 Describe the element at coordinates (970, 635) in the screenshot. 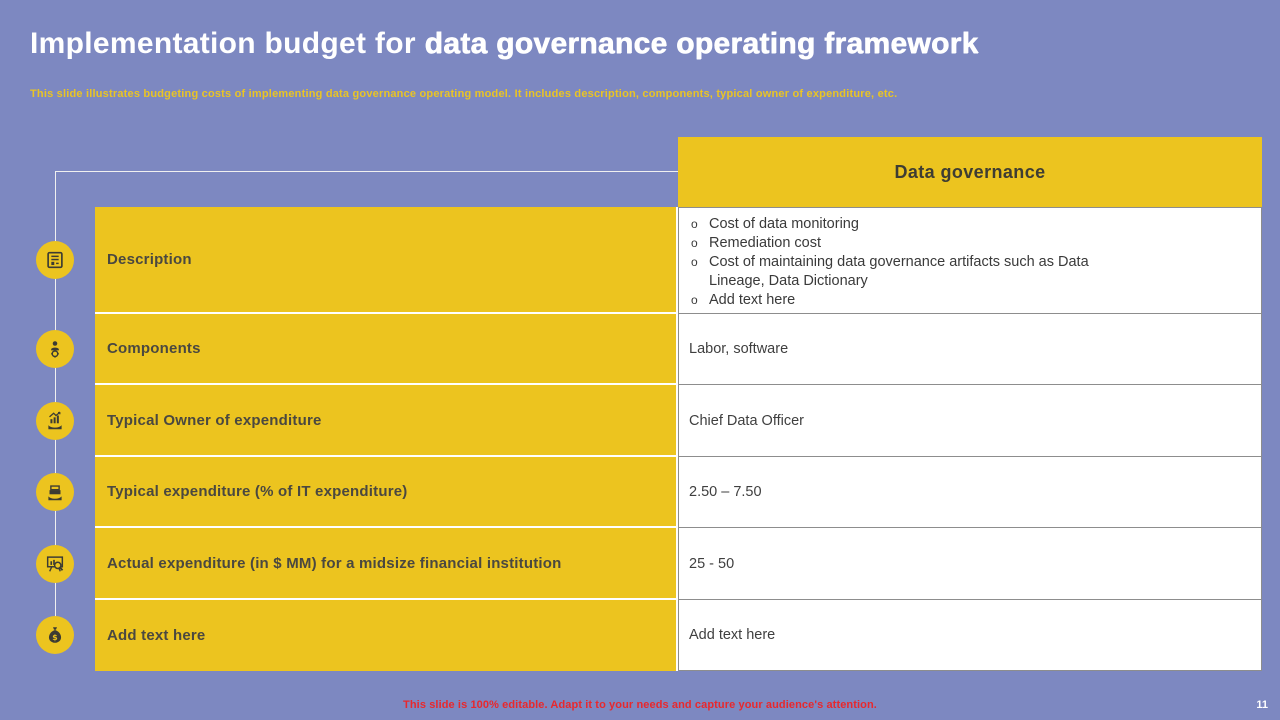

I see `row-value-add-text: Add text here` at that location.